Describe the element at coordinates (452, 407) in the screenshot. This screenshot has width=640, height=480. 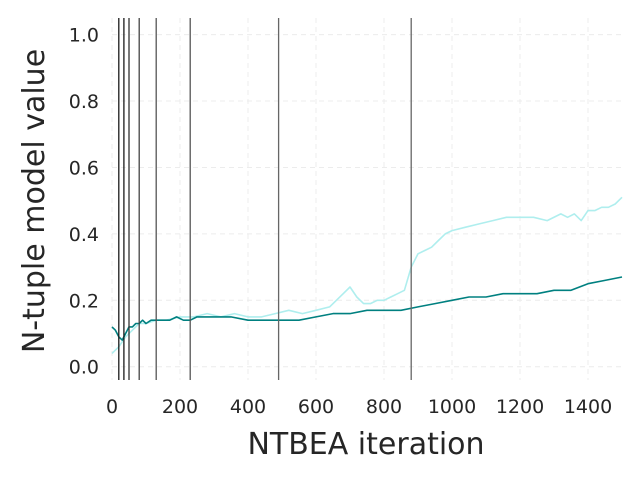
I see `x-tick-label: 1000` at that location.